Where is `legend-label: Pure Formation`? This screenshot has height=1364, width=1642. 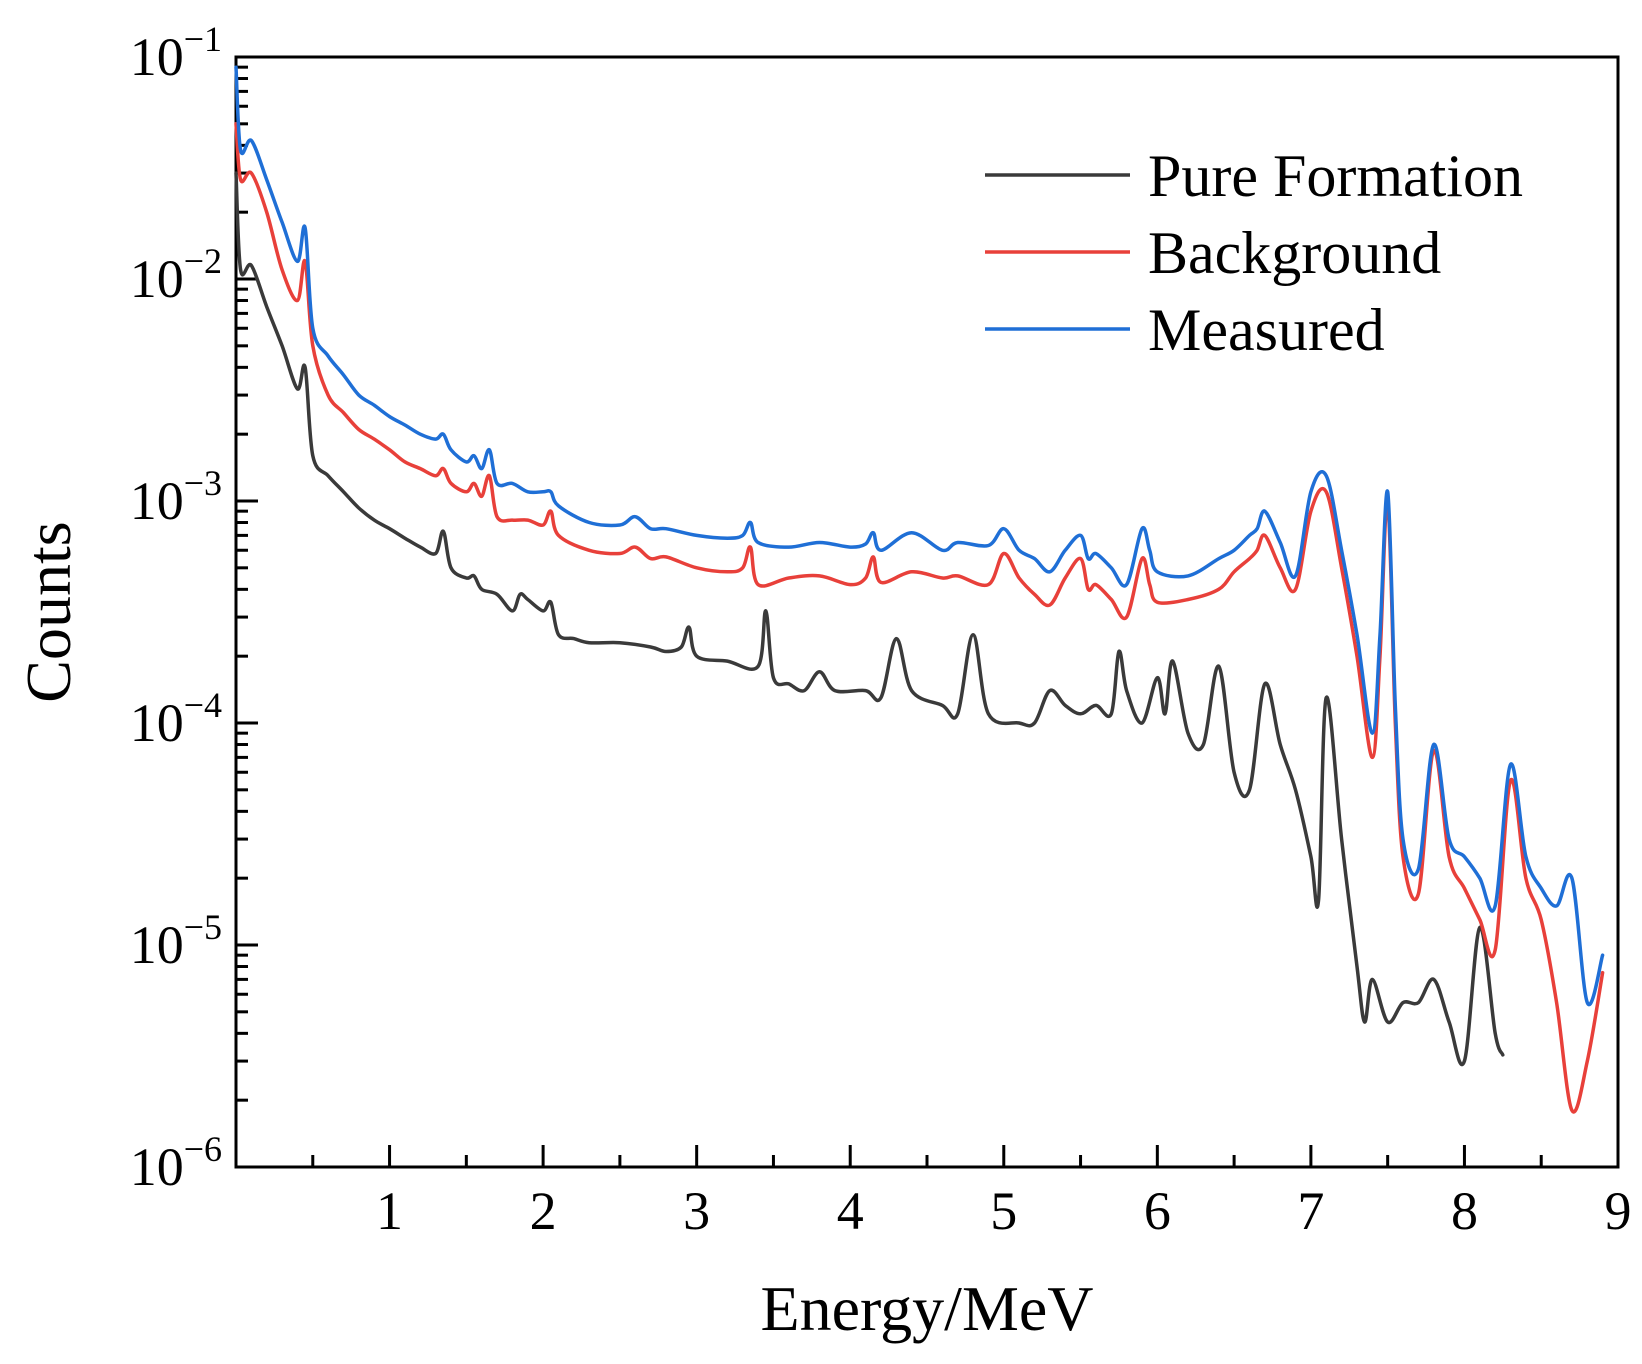
legend-label: Pure Formation is located at coordinates (1335, 176).